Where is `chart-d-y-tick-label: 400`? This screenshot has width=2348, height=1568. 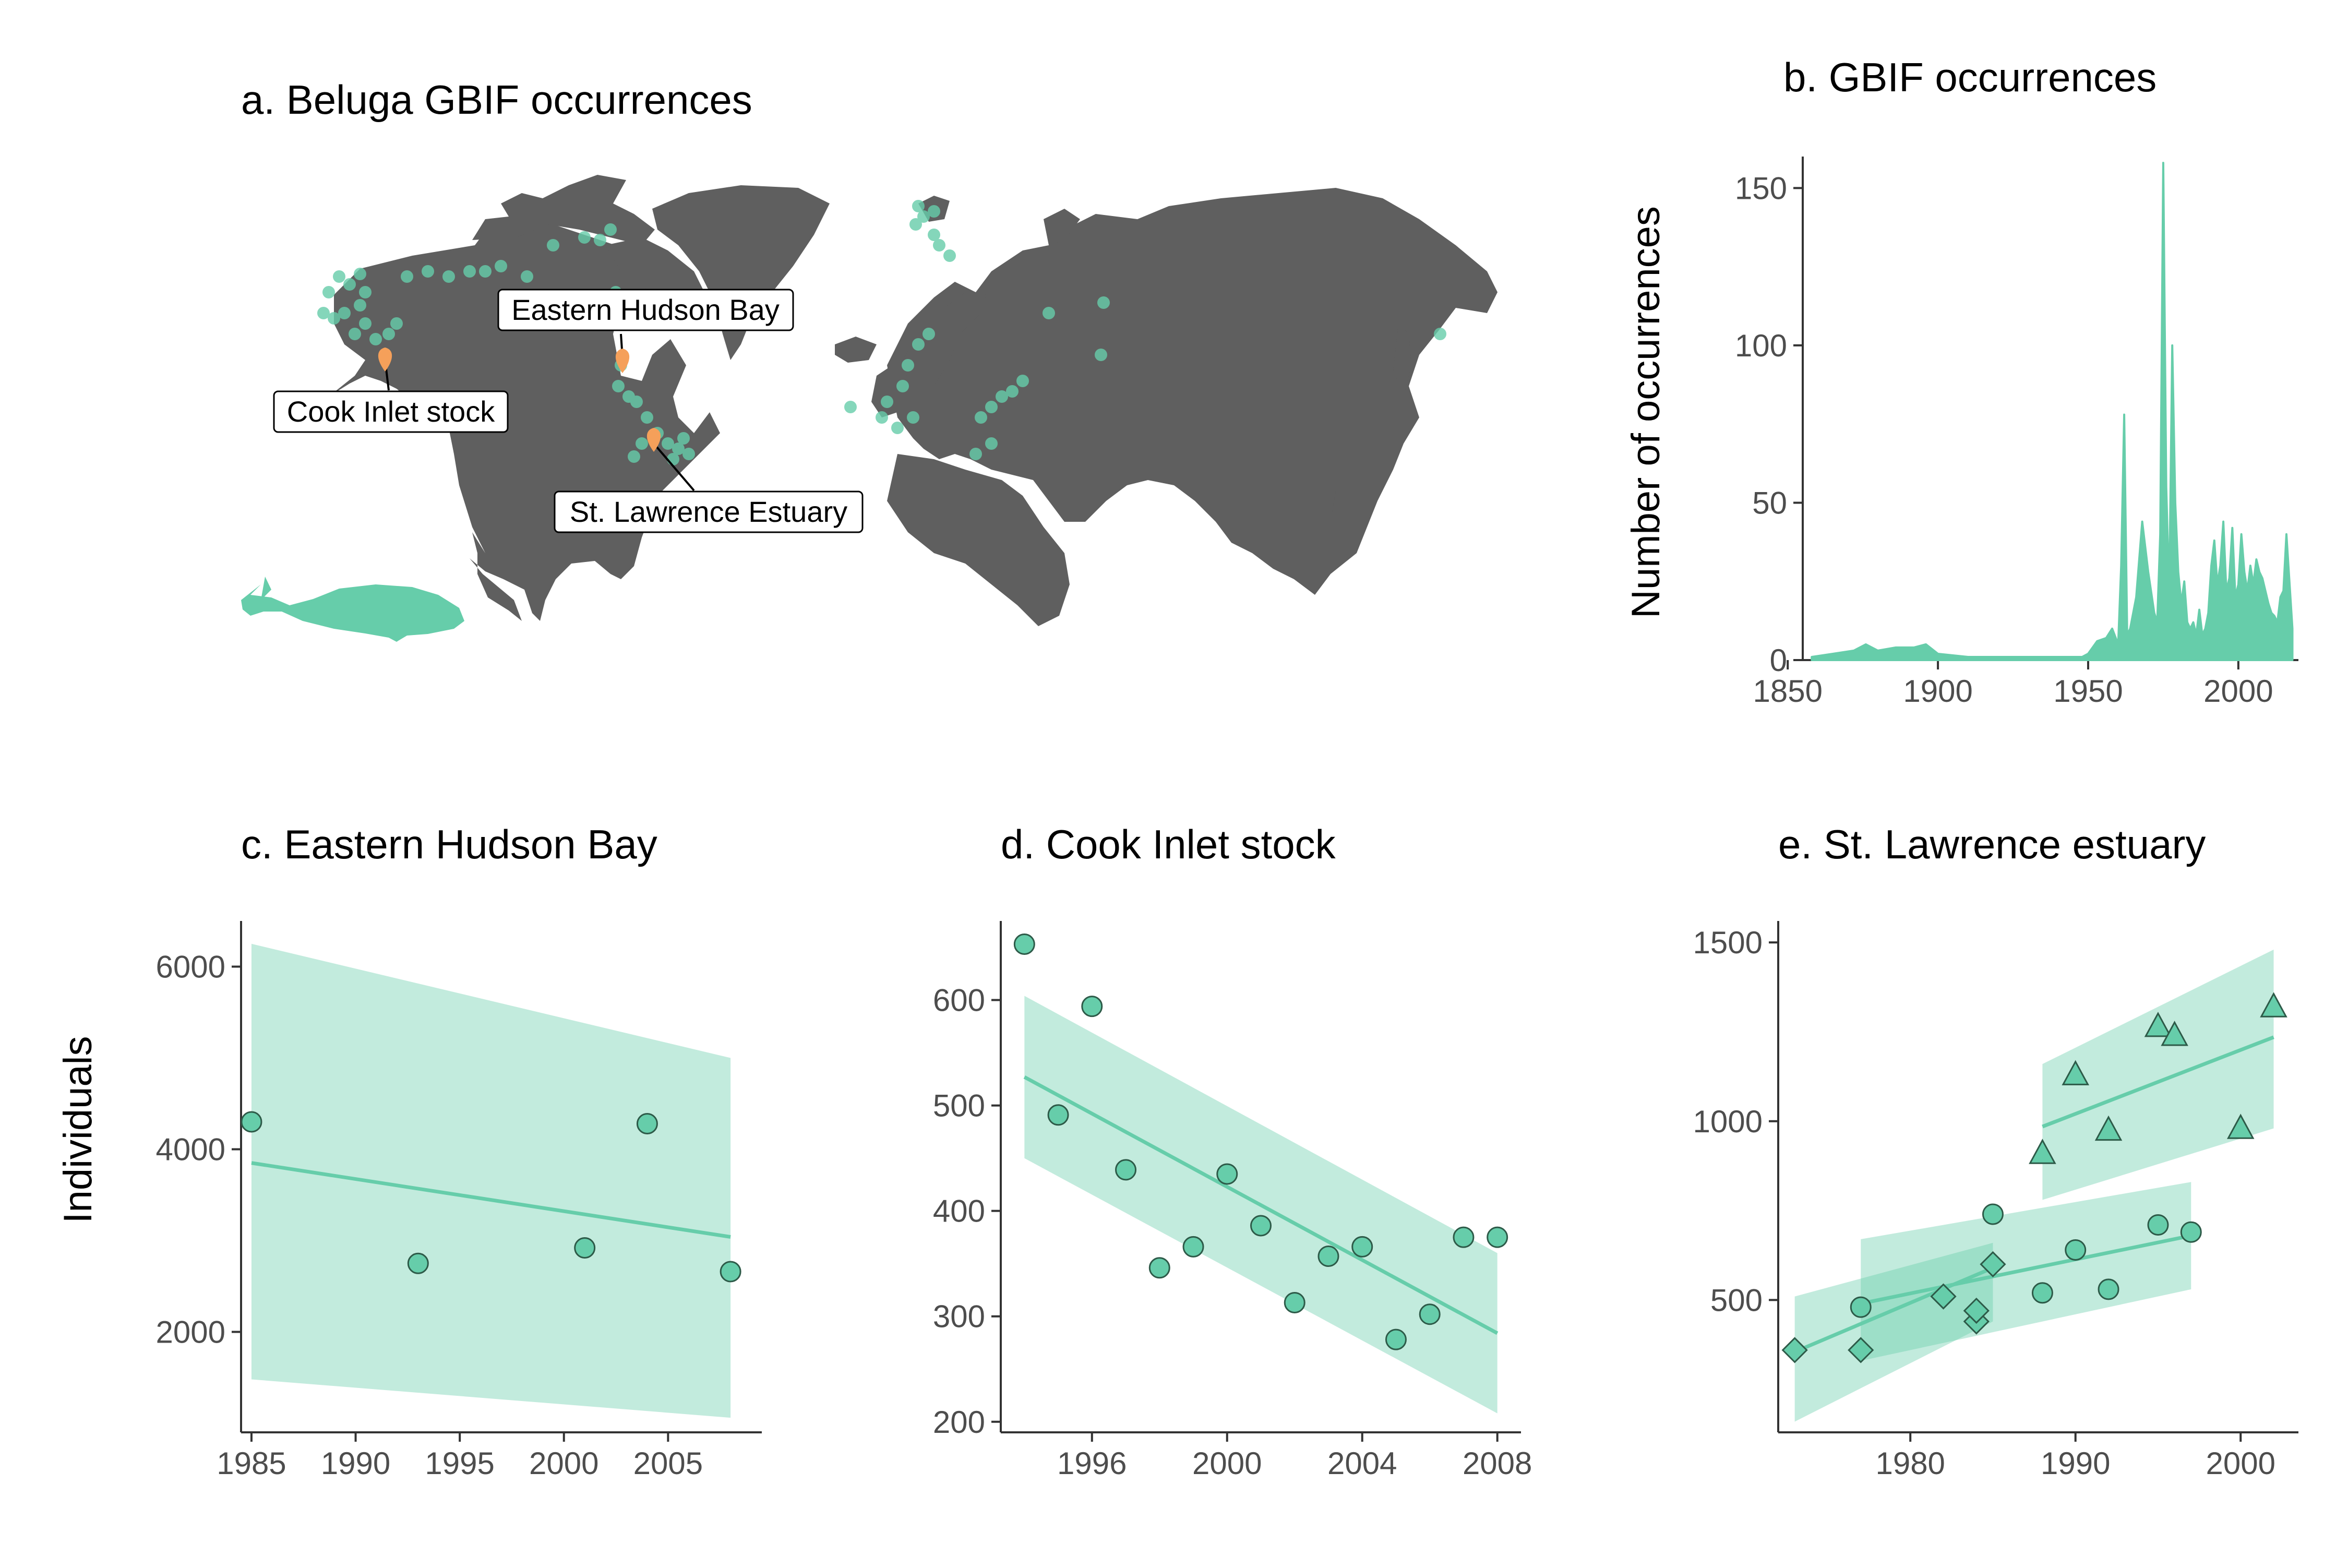 chart-d-y-tick-label: 400 is located at coordinates (959, 1211).